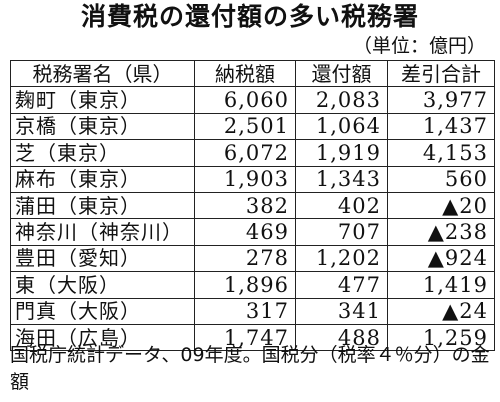 The height and width of the screenshot is (402, 500). I want to click on paid-cell: 278, so click(245, 258).